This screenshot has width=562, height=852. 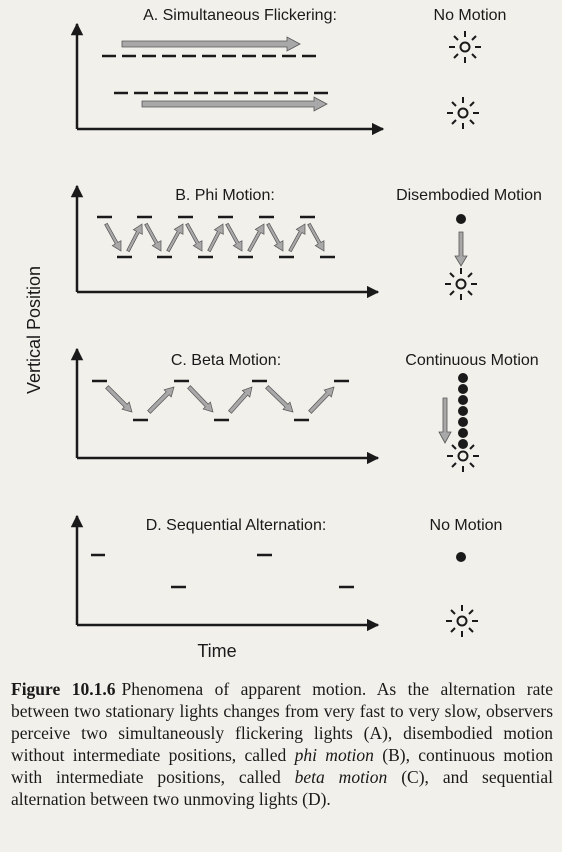 What do you see at coordinates (445, 420) in the screenshot?
I see `panel-c-down-arrow` at bounding box center [445, 420].